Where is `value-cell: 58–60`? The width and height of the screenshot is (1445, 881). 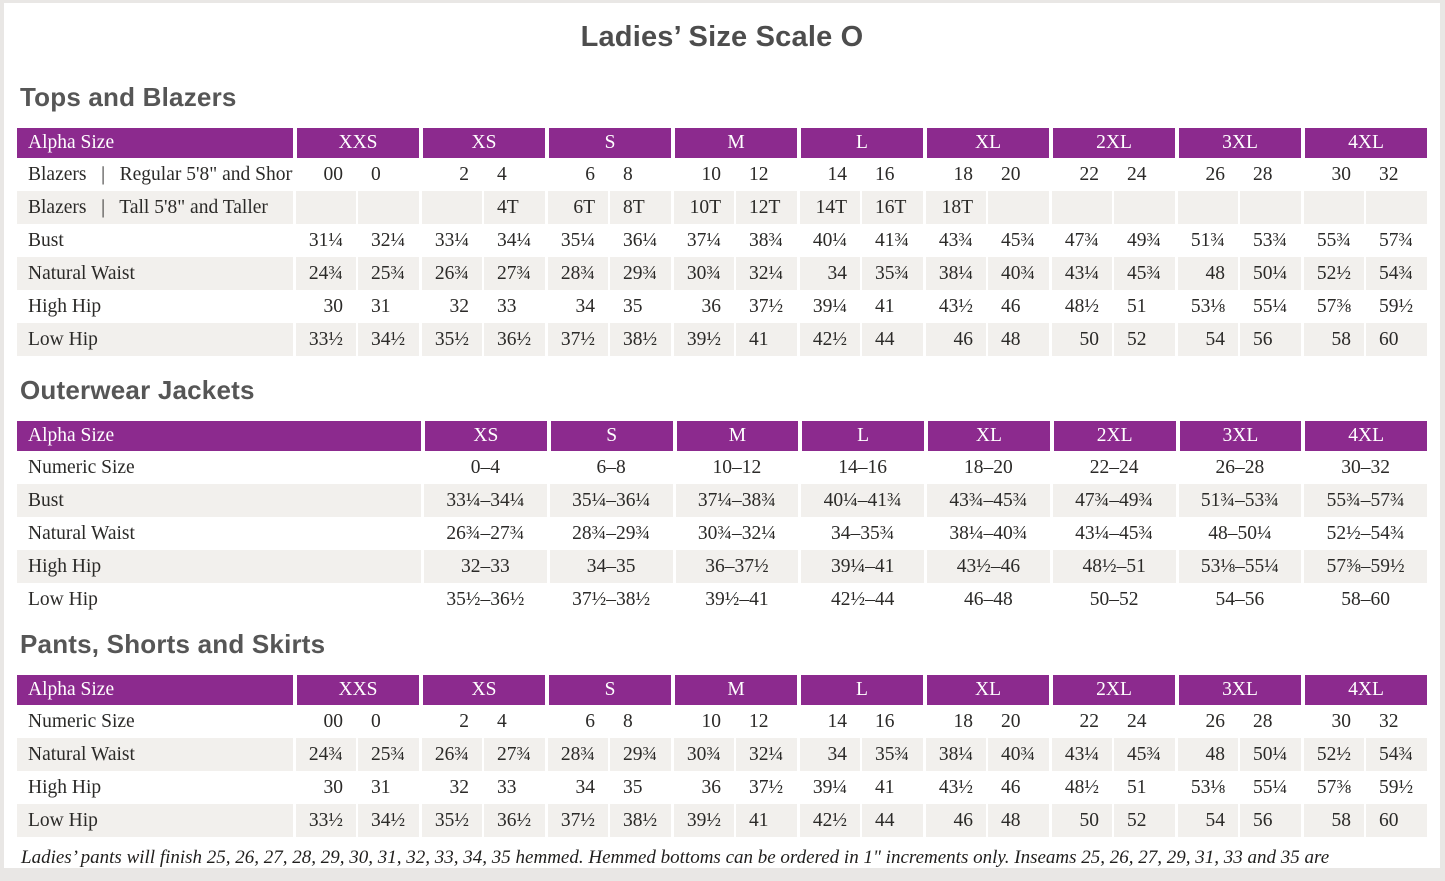
value-cell: 58–60 is located at coordinates (1364, 599).